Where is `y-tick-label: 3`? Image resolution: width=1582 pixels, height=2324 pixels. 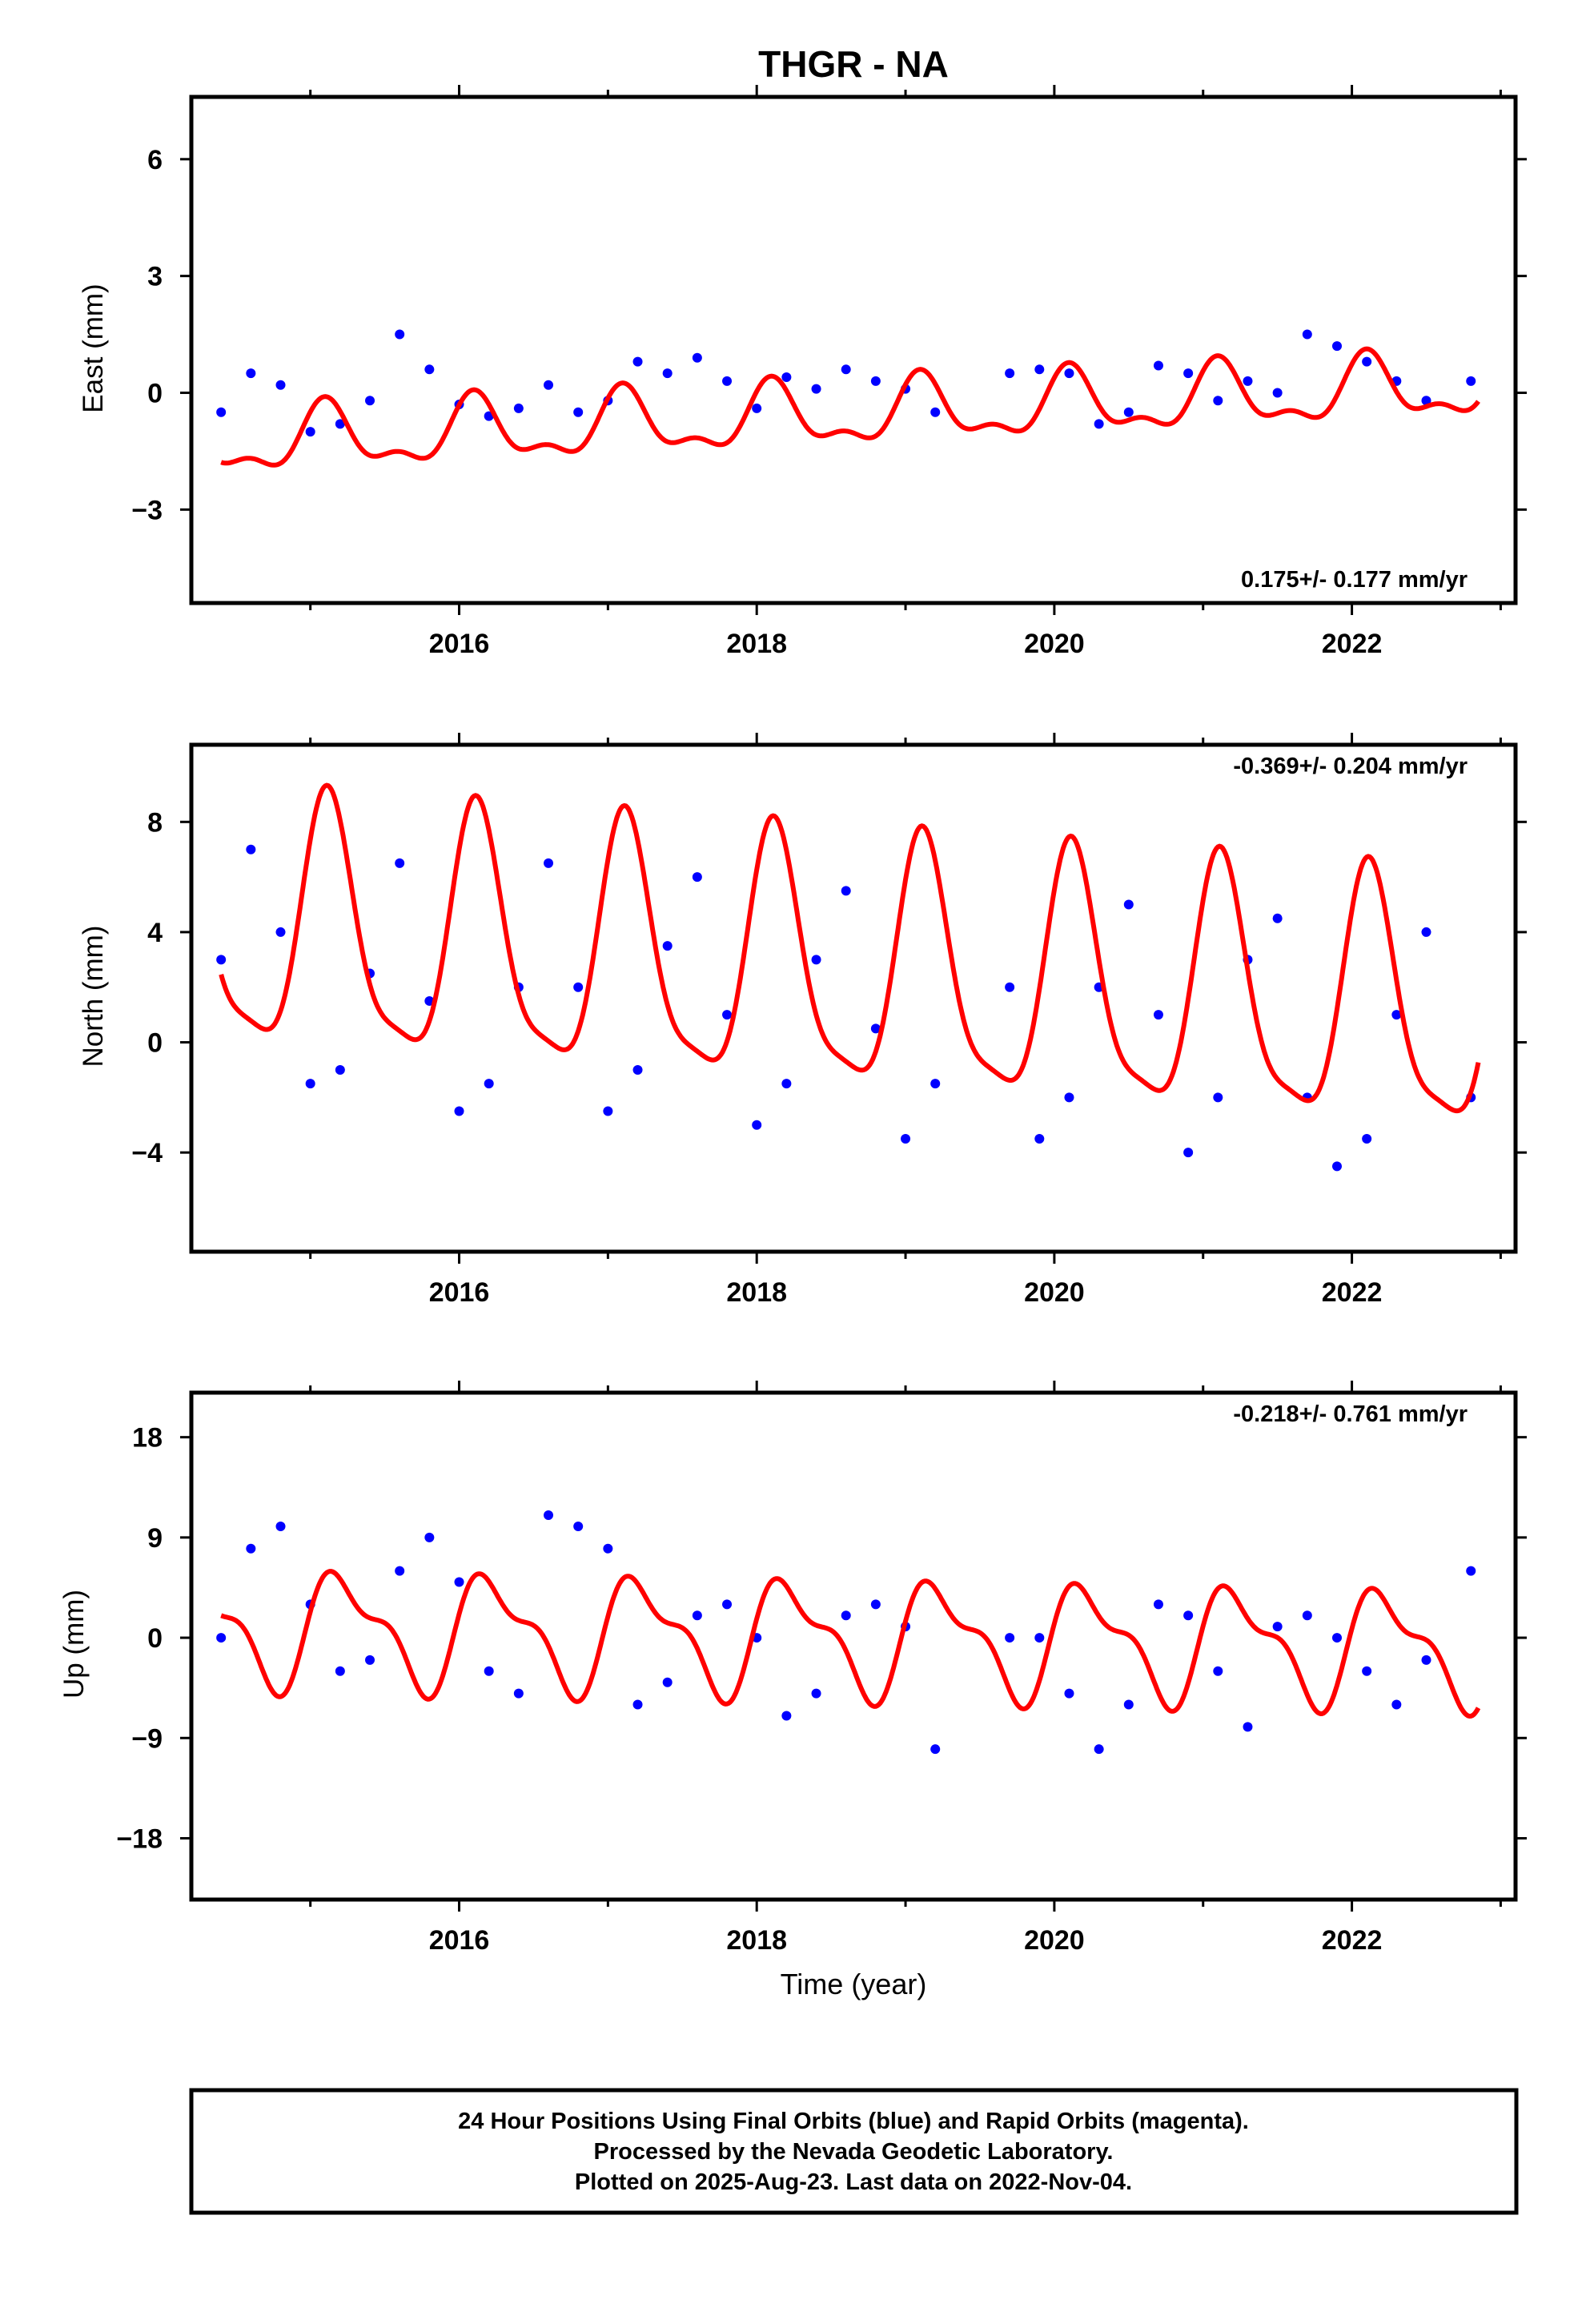
y-tick-label: 3 is located at coordinates (155, 277).